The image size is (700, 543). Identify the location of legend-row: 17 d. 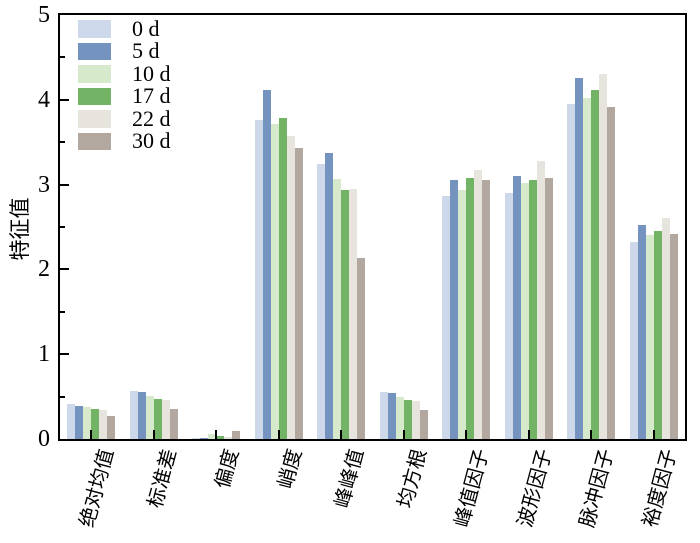
(124, 96).